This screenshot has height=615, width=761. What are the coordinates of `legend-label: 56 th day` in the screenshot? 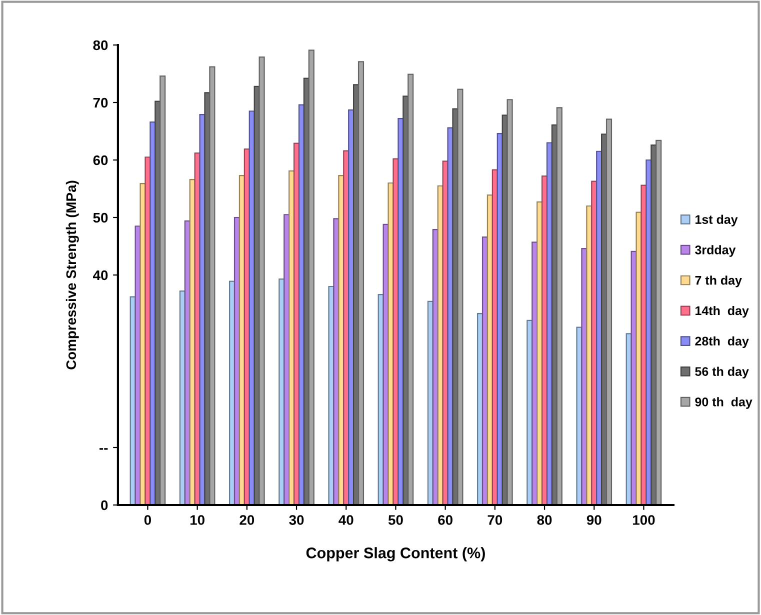 It's located at (722, 372).